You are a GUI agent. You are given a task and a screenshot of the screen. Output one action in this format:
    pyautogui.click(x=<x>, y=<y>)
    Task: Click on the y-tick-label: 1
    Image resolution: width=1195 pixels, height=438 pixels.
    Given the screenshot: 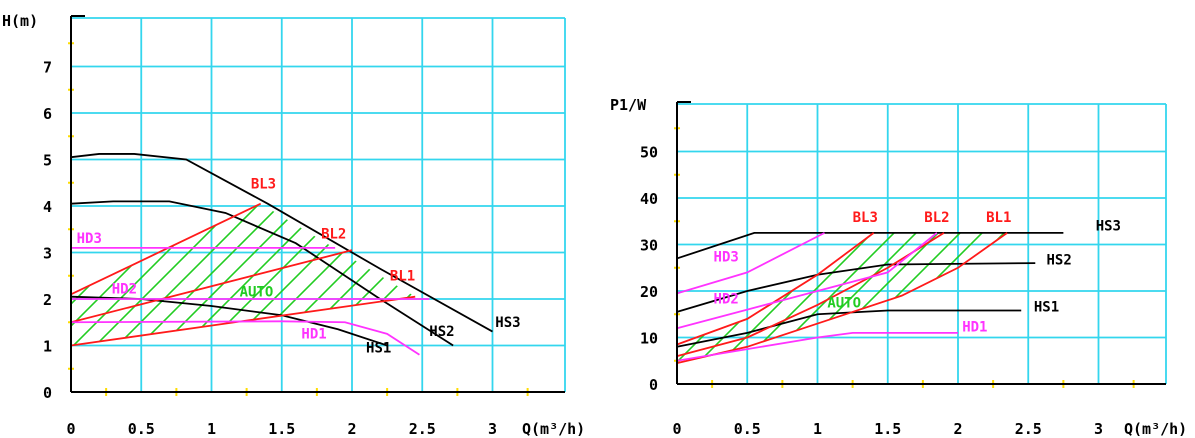 What is the action you would take?
    pyautogui.click(x=47, y=347)
    